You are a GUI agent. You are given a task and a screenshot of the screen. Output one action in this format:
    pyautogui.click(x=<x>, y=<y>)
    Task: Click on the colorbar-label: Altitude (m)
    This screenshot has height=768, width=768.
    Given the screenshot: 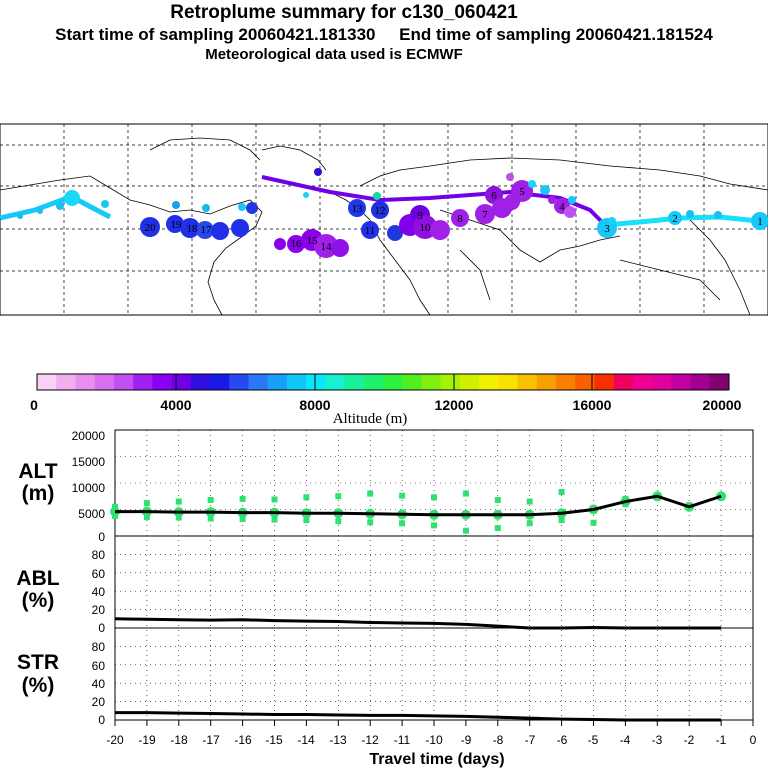 What is the action you would take?
    pyautogui.click(x=370, y=419)
    